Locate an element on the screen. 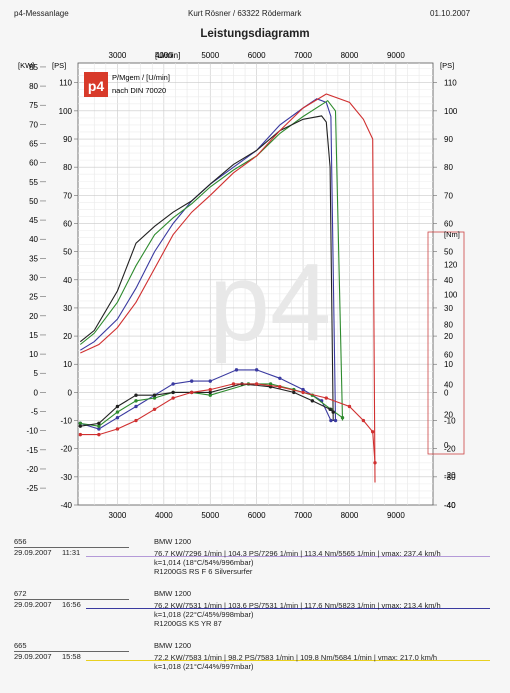 This screenshot has width=510, height=693. header-center: Kurt Rösner / 63322 Rödermark is located at coordinates (245, 13).